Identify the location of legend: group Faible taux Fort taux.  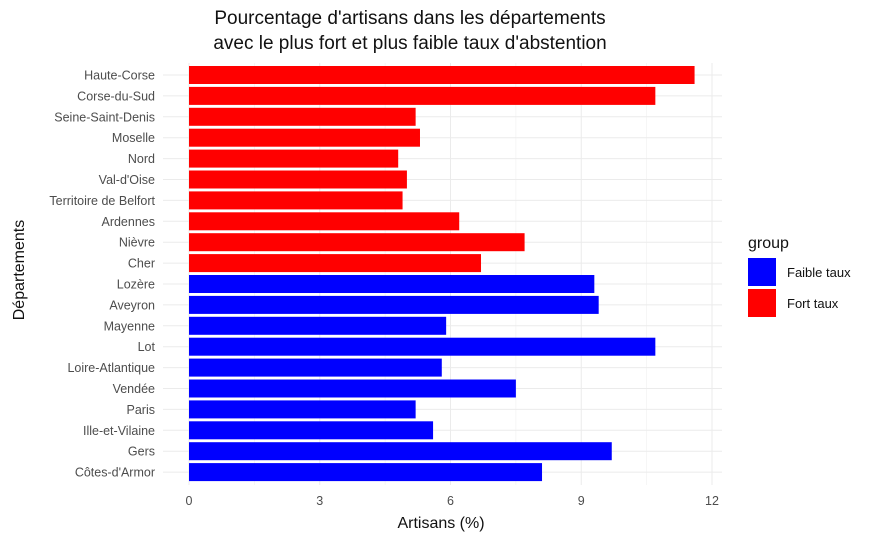
(799, 276).